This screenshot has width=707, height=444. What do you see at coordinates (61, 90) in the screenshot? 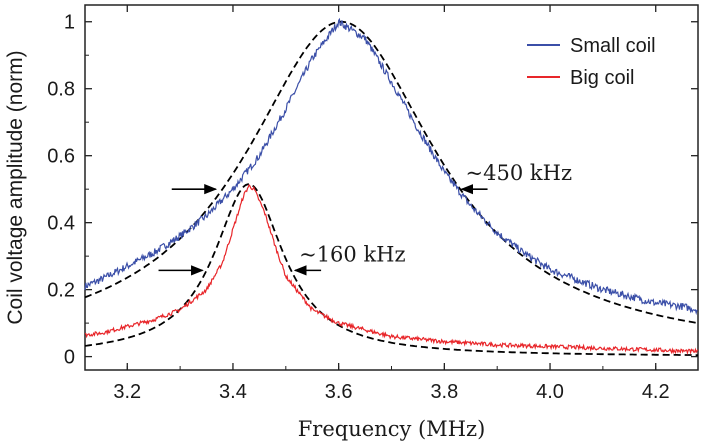
I see `y-tick-label: 0.8` at bounding box center [61, 90].